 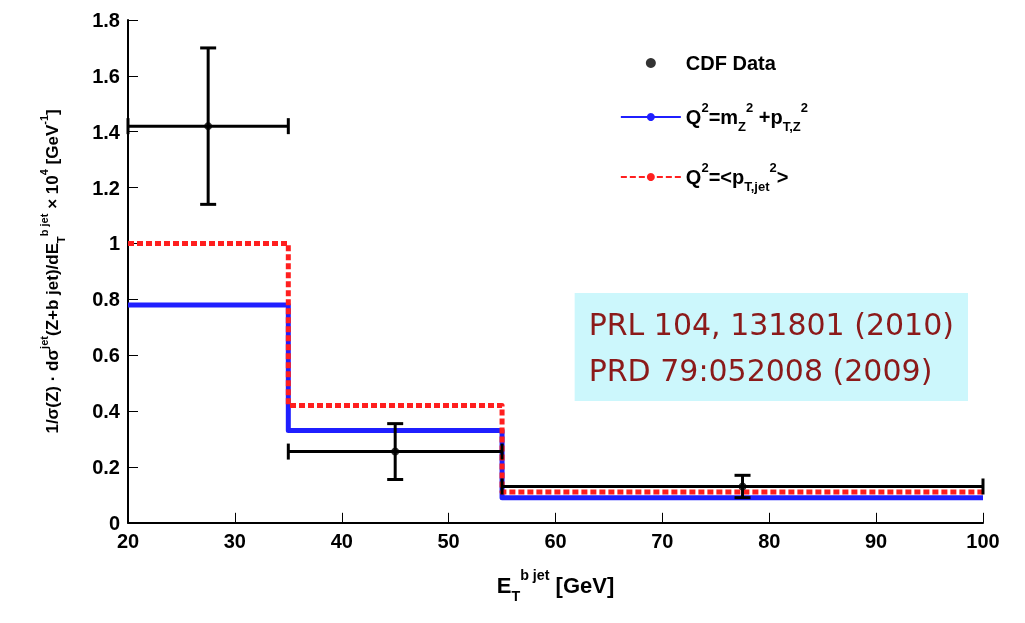 I want to click on annotation: PRD 79:052008 (2009), so click(x=760, y=370).